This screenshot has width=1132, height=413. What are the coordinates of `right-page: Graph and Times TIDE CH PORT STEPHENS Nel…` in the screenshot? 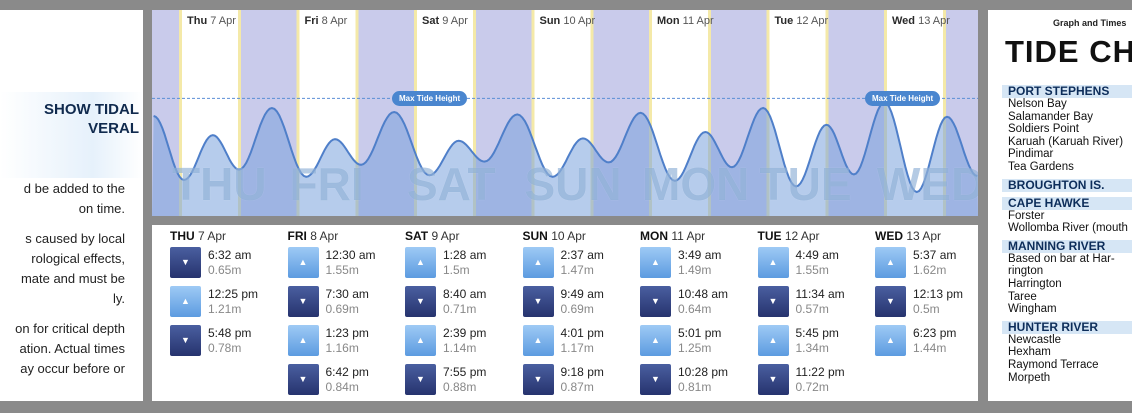 It's located at (1060, 205).